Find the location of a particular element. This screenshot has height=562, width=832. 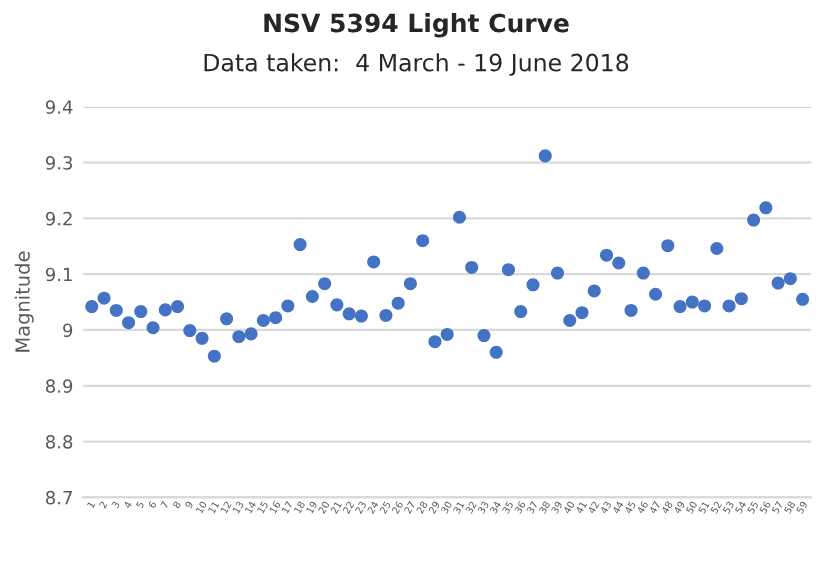

y-tick-label: 9.2 is located at coordinates (58, 218).